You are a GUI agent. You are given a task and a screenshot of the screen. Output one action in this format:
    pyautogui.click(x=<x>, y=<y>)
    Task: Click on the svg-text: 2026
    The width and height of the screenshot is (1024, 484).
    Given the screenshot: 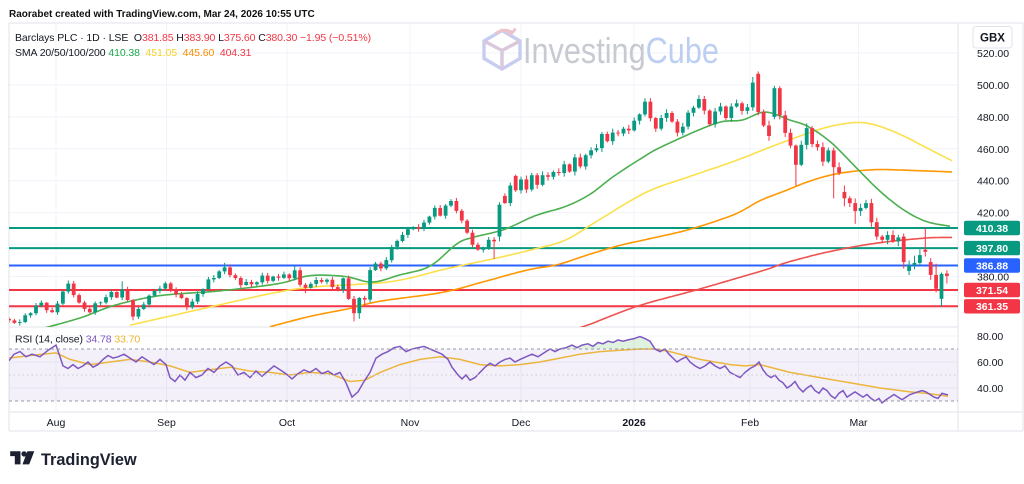 What is the action you would take?
    pyautogui.click(x=634, y=423)
    